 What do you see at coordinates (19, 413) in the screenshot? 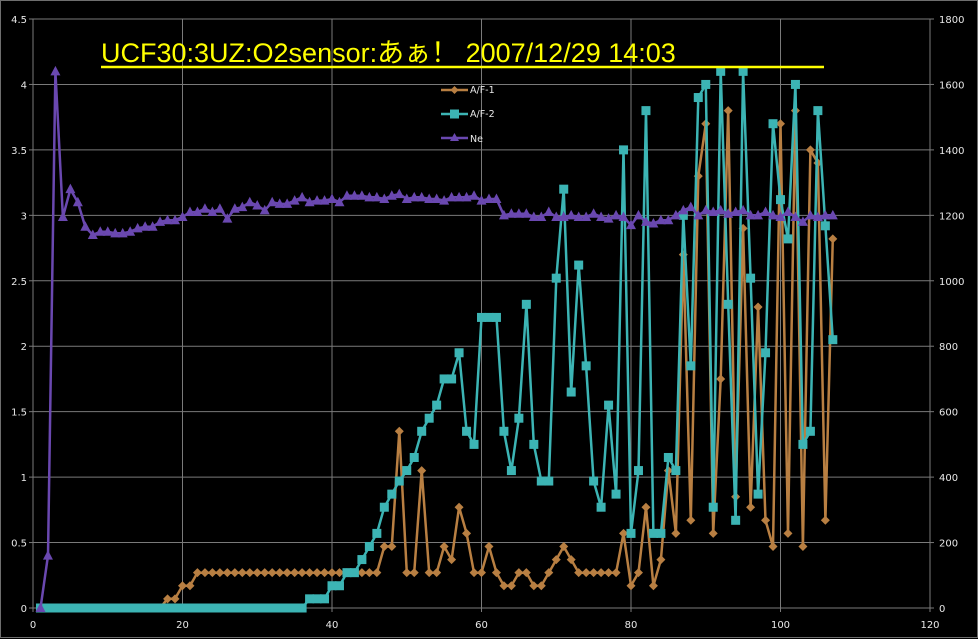
I see `y-tick-label: 1.5` at bounding box center [19, 413].